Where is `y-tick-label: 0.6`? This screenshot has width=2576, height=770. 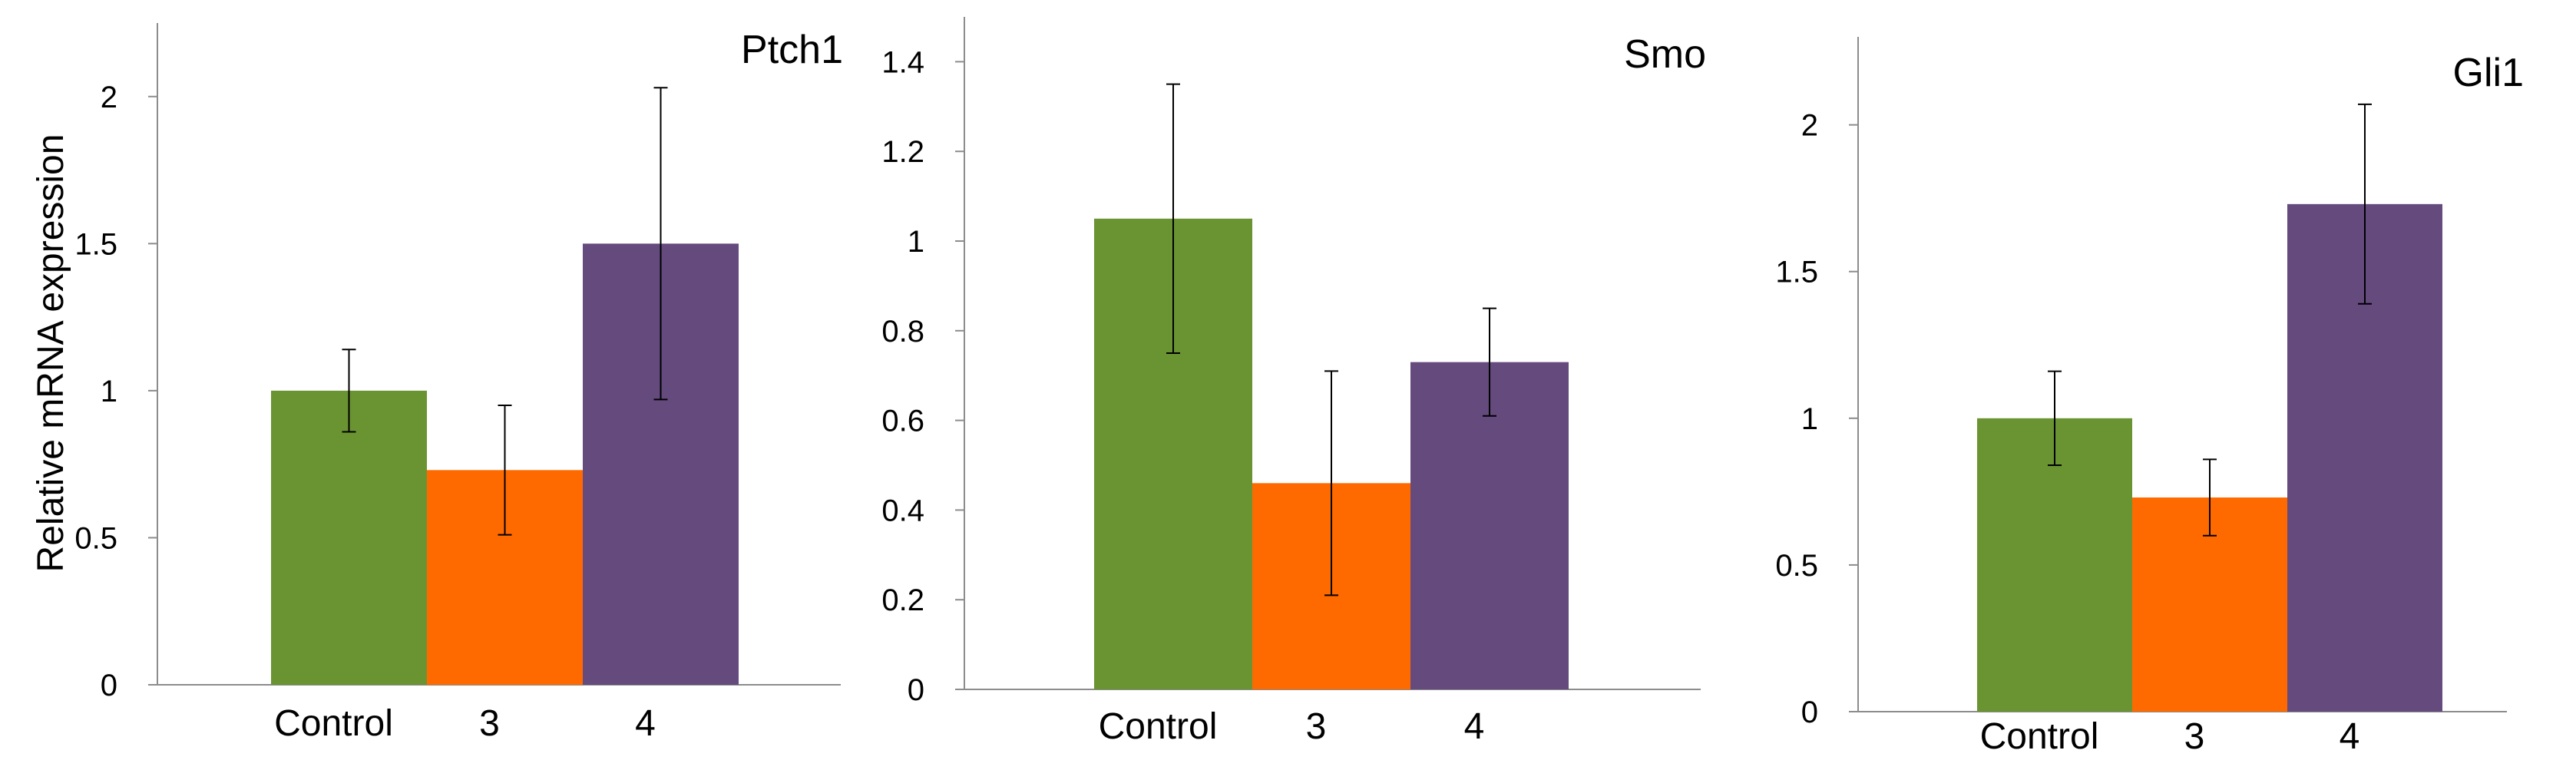 y-tick-label: 0.6 is located at coordinates (902, 421).